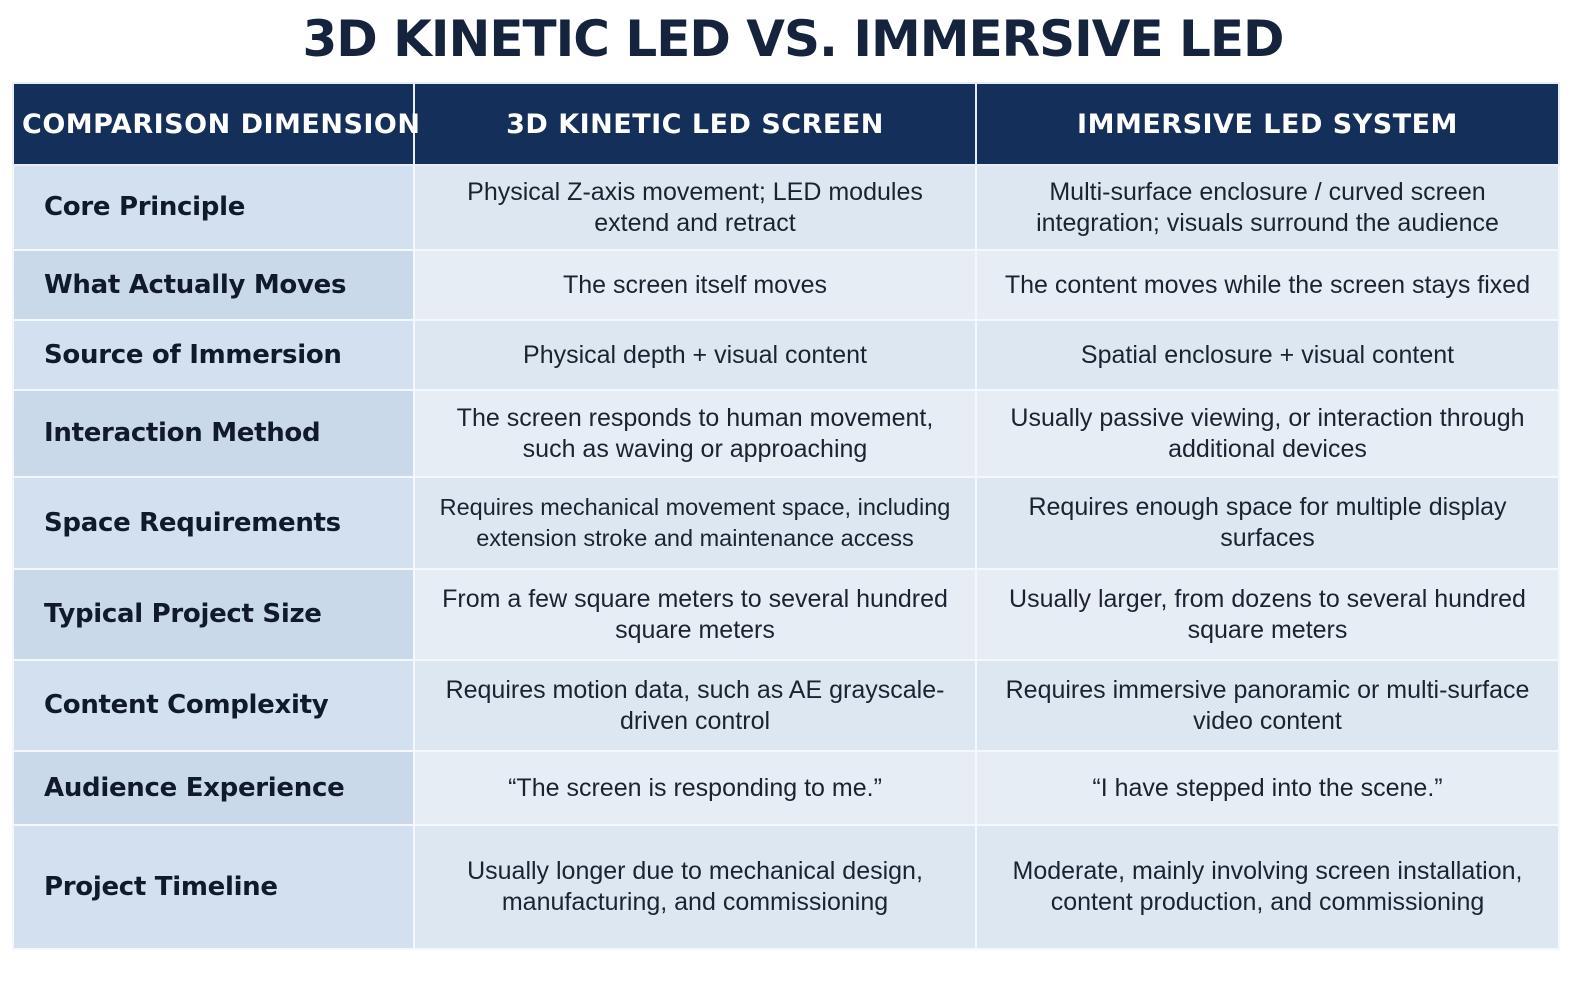 Image resolution: width=1586 pixels, height=992 pixels. Describe the element at coordinates (695, 285) in the screenshot. I see `row-kinetic-cell: The screen itself moves` at that location.